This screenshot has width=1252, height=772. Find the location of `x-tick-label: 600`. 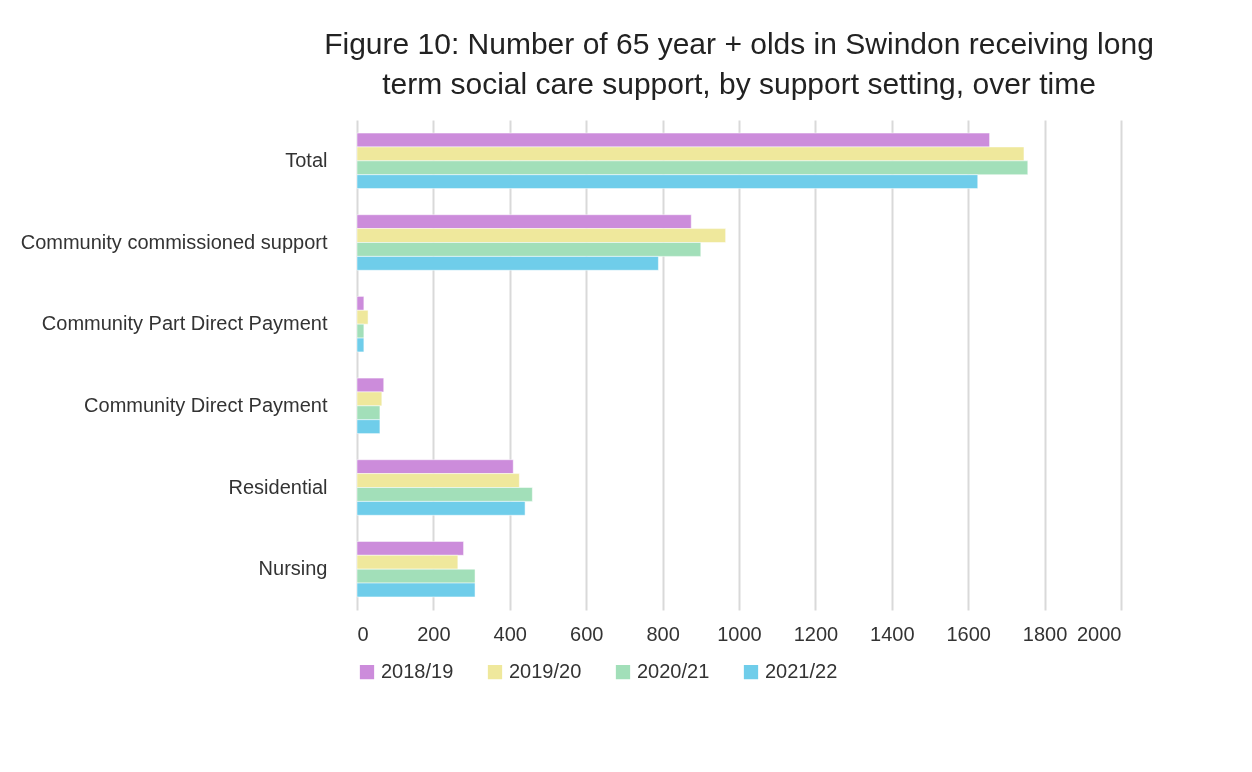

x-tick-label: 600 is located at coordinates (587, 633).